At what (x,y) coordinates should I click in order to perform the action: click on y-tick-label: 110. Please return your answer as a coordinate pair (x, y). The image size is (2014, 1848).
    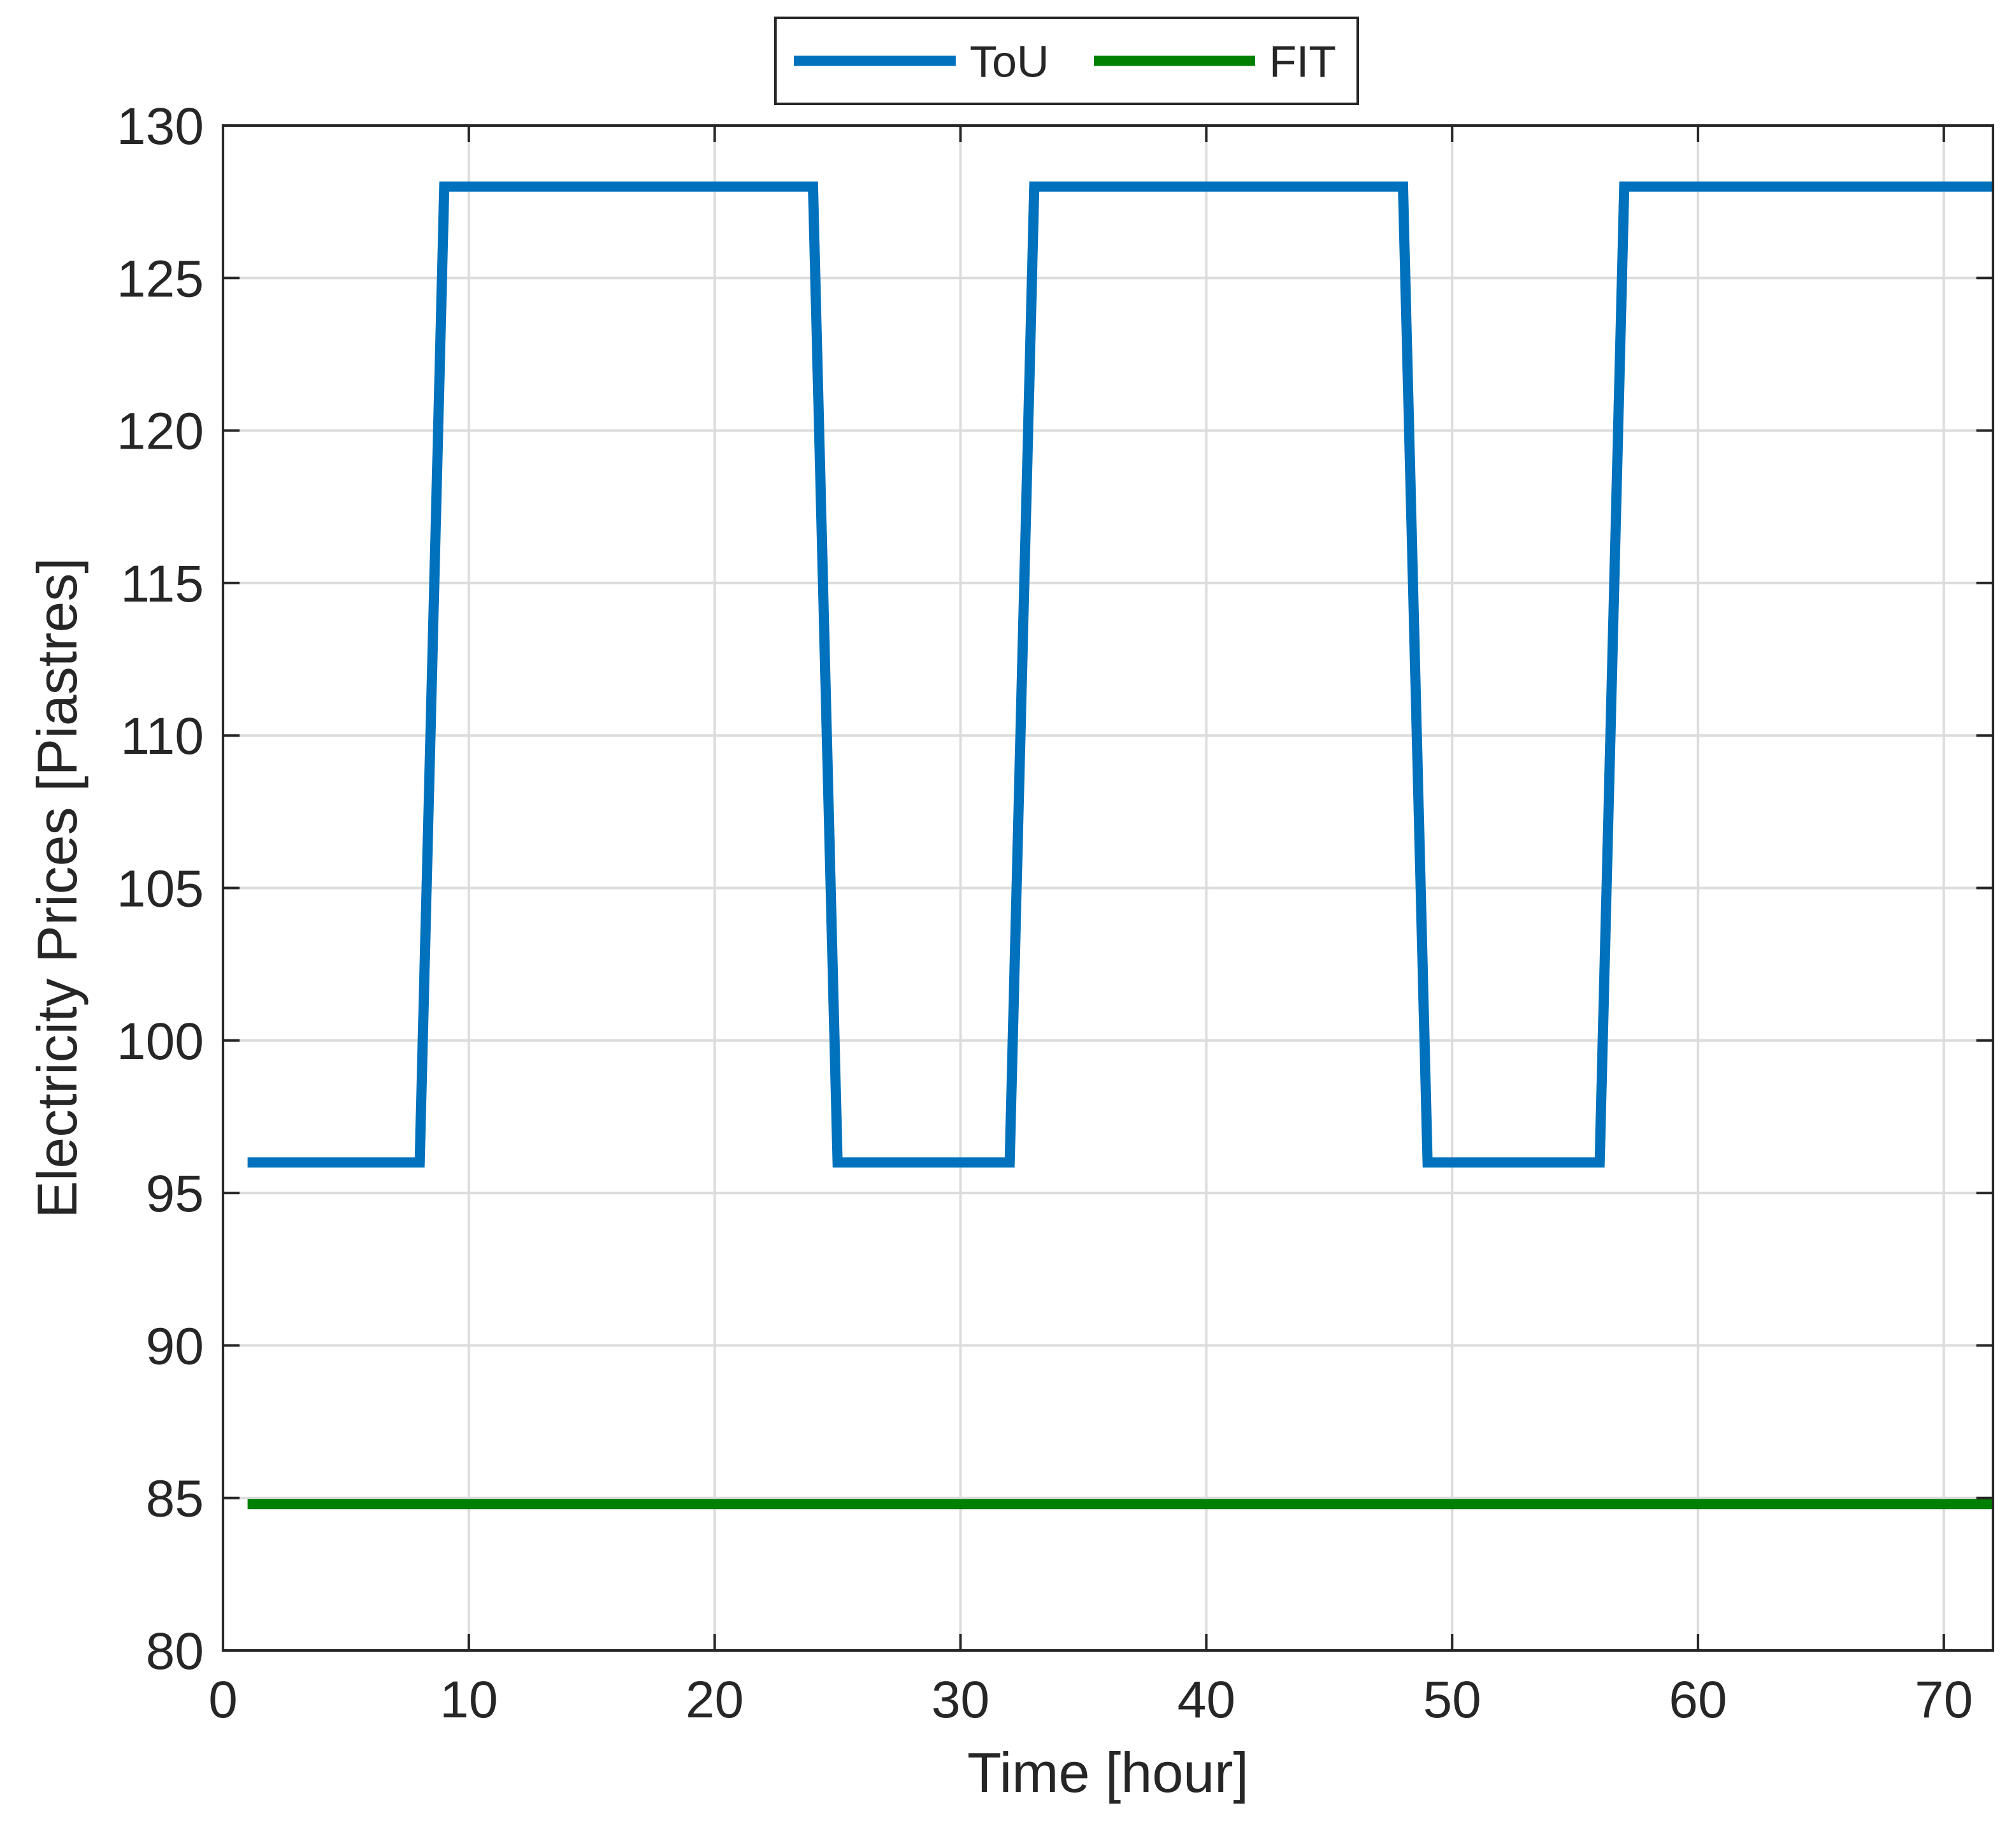
    Looking at the image, I should click on (162, 736).